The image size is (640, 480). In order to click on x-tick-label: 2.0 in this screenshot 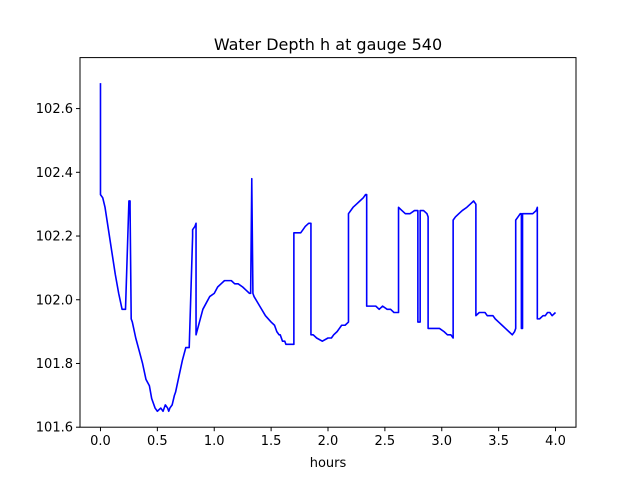, I will do `click(328, 441)`.